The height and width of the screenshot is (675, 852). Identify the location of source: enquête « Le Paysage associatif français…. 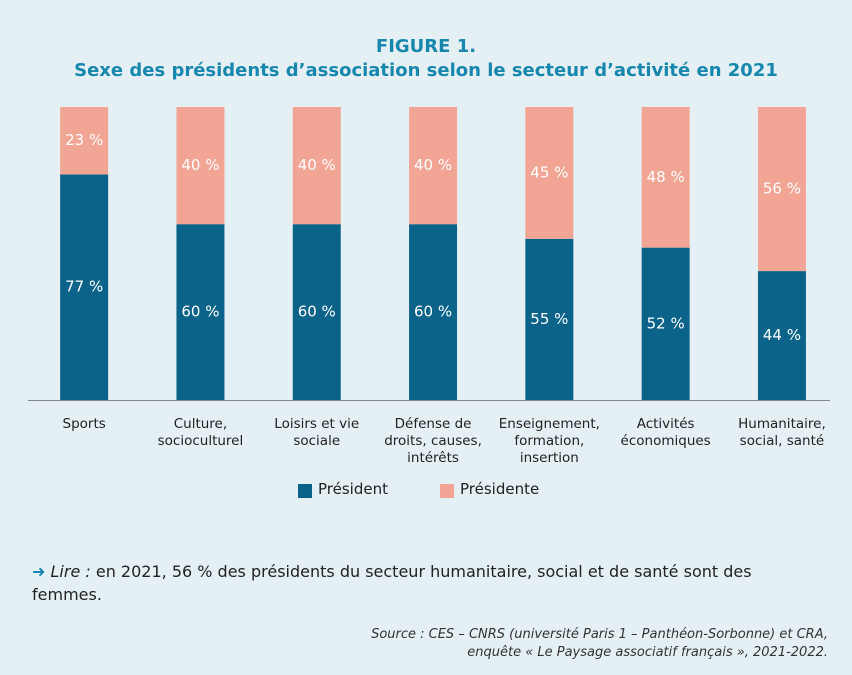
(647, 652).